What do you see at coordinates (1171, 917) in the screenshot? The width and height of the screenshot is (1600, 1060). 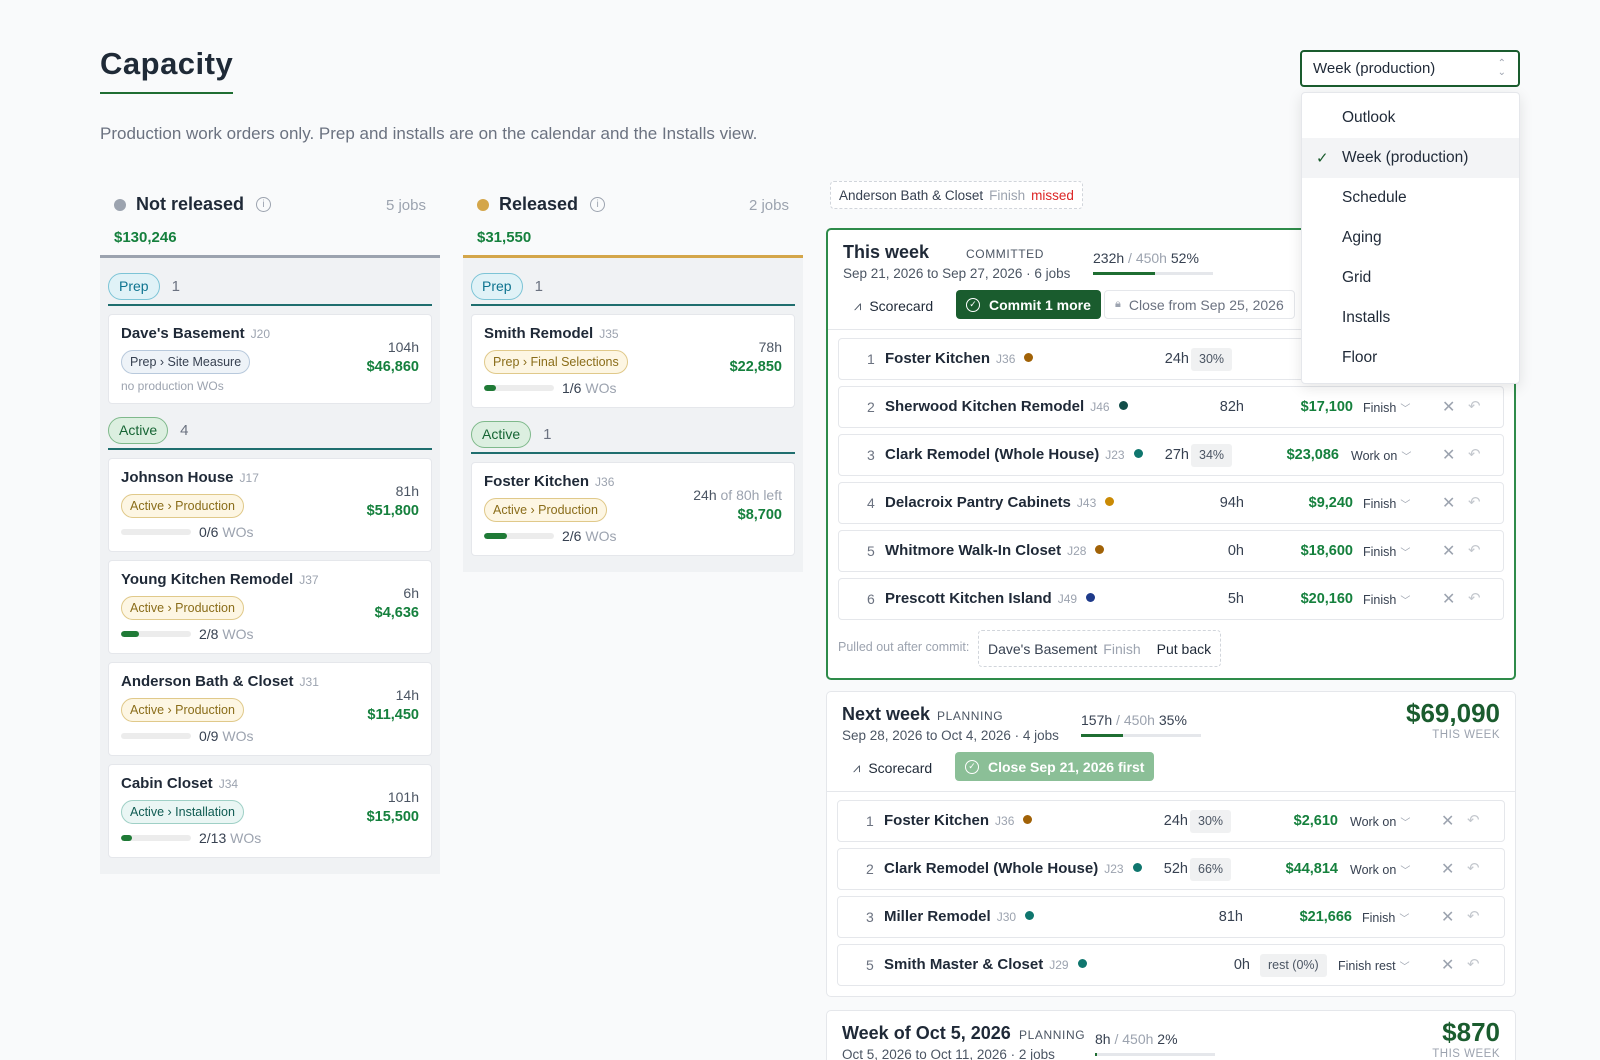 I see `week-job-row: 3 Miller Remodel J30 81h $21,666 Finish ﹀ ✕ ↶` at bounding box center [1171, 917].